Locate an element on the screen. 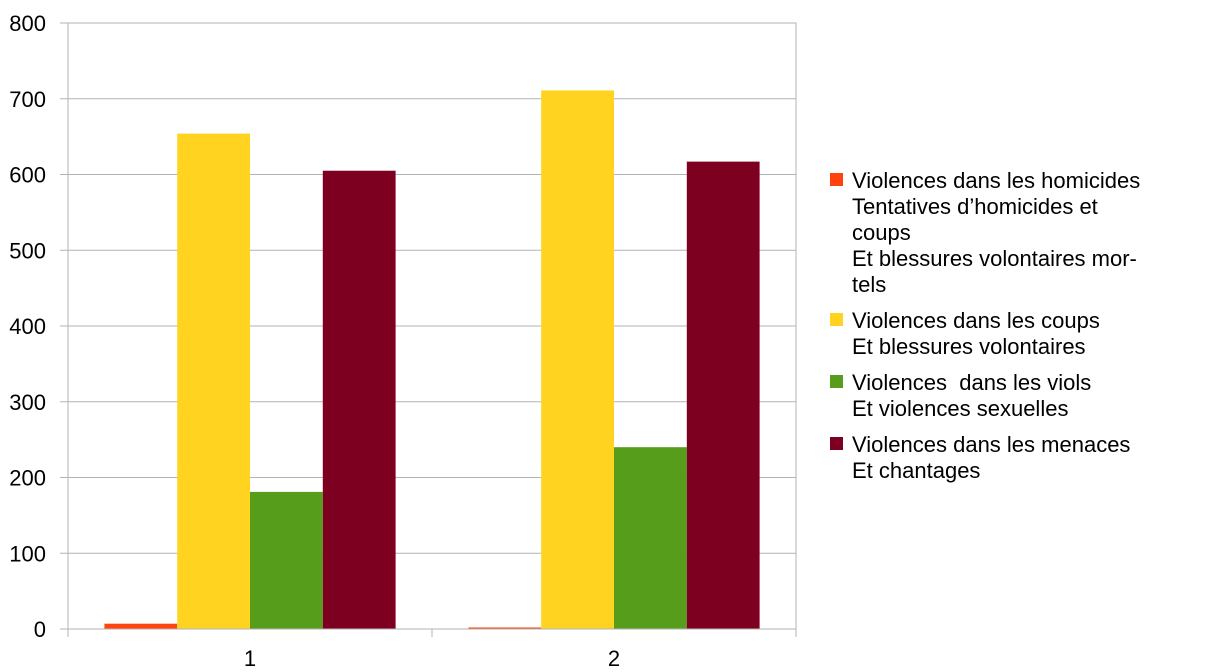 Image resolution: width=1210 pixels, height=672 pixels. legend-label-line: Tentatives d’homicides et is located at coordinates (975, 206).